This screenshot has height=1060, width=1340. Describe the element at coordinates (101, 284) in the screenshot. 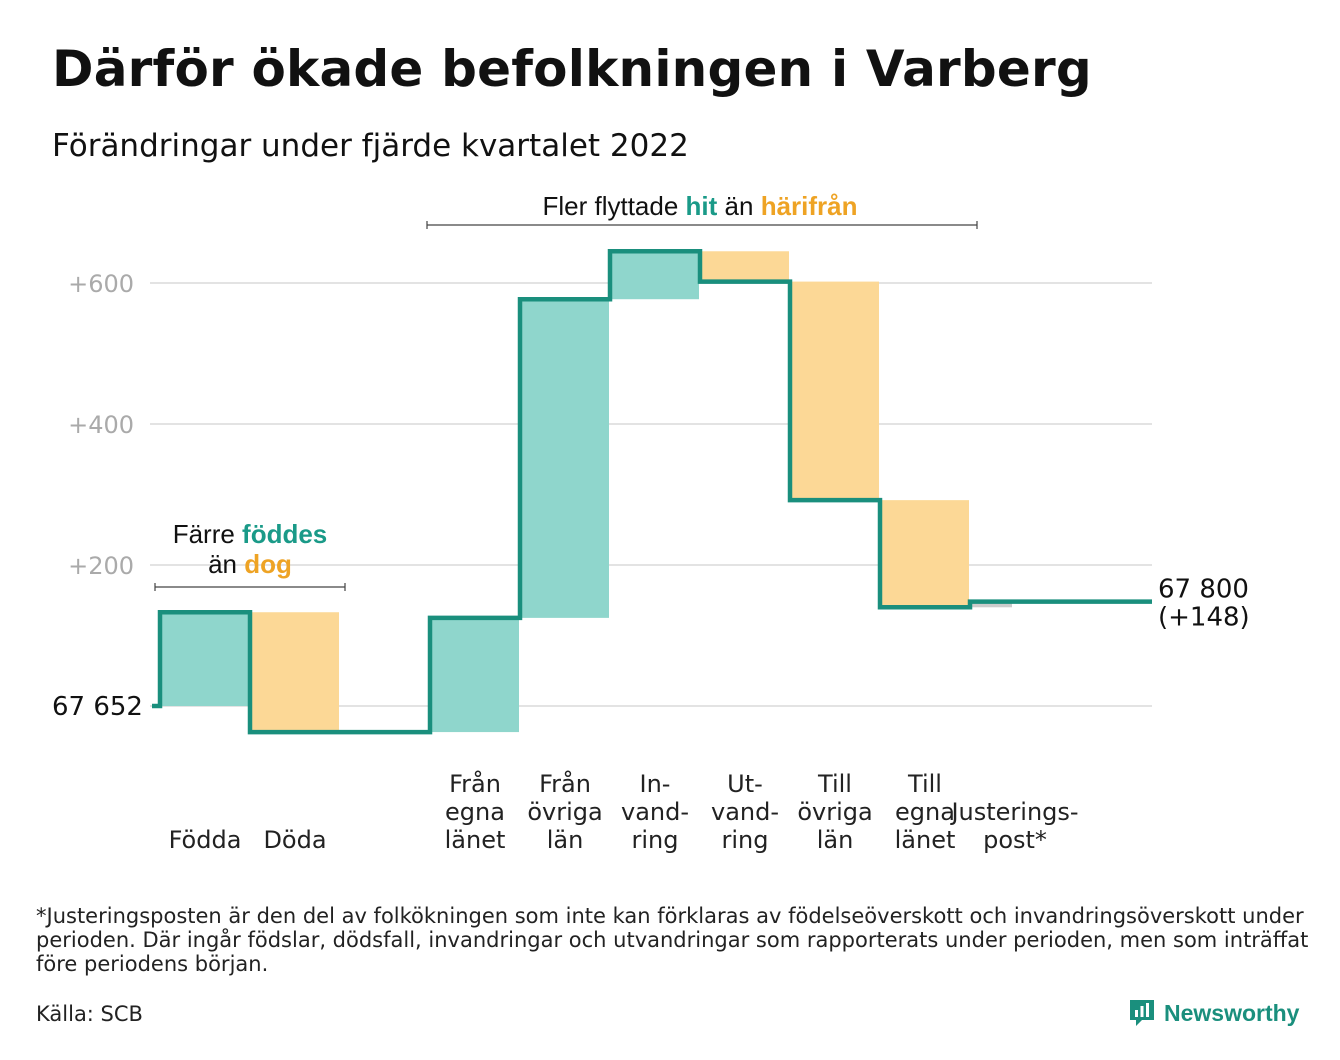

I see `y-tick-label: +600` at that location.